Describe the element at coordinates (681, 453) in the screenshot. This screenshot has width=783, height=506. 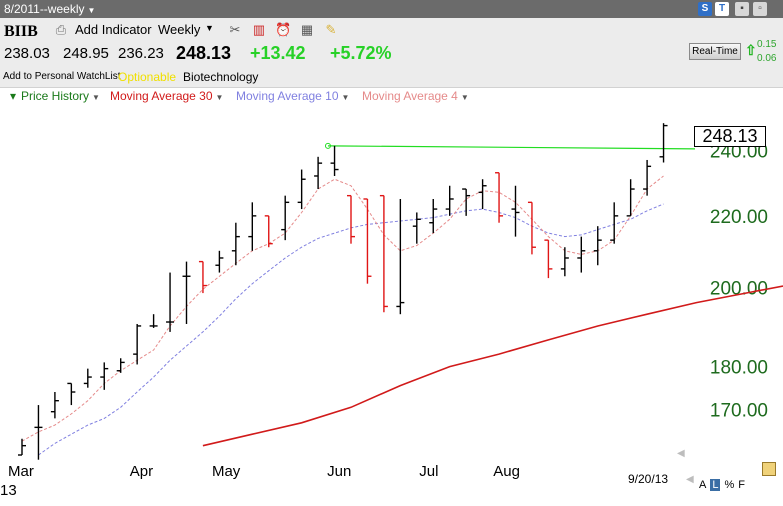
I see `scroll-left-icon: ◀` at that location.